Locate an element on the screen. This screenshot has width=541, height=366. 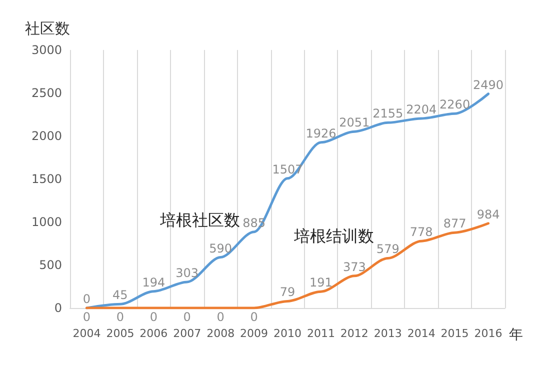
data-label: 45 is located at coordinates (120, 295).